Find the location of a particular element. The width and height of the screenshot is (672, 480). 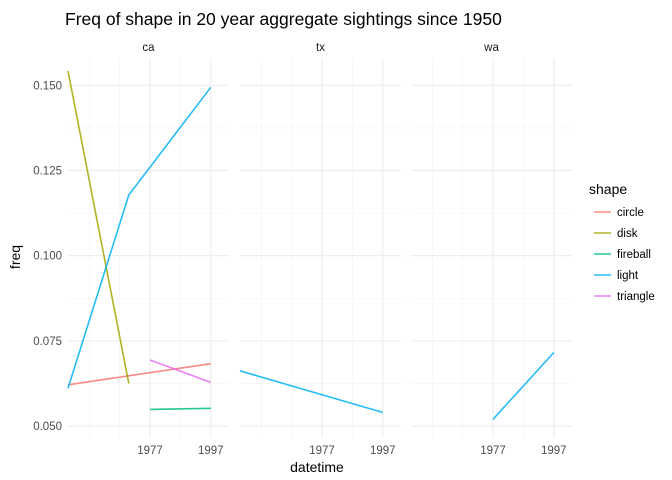

legend-label-disk: disk is located at coordinates (627, 234).